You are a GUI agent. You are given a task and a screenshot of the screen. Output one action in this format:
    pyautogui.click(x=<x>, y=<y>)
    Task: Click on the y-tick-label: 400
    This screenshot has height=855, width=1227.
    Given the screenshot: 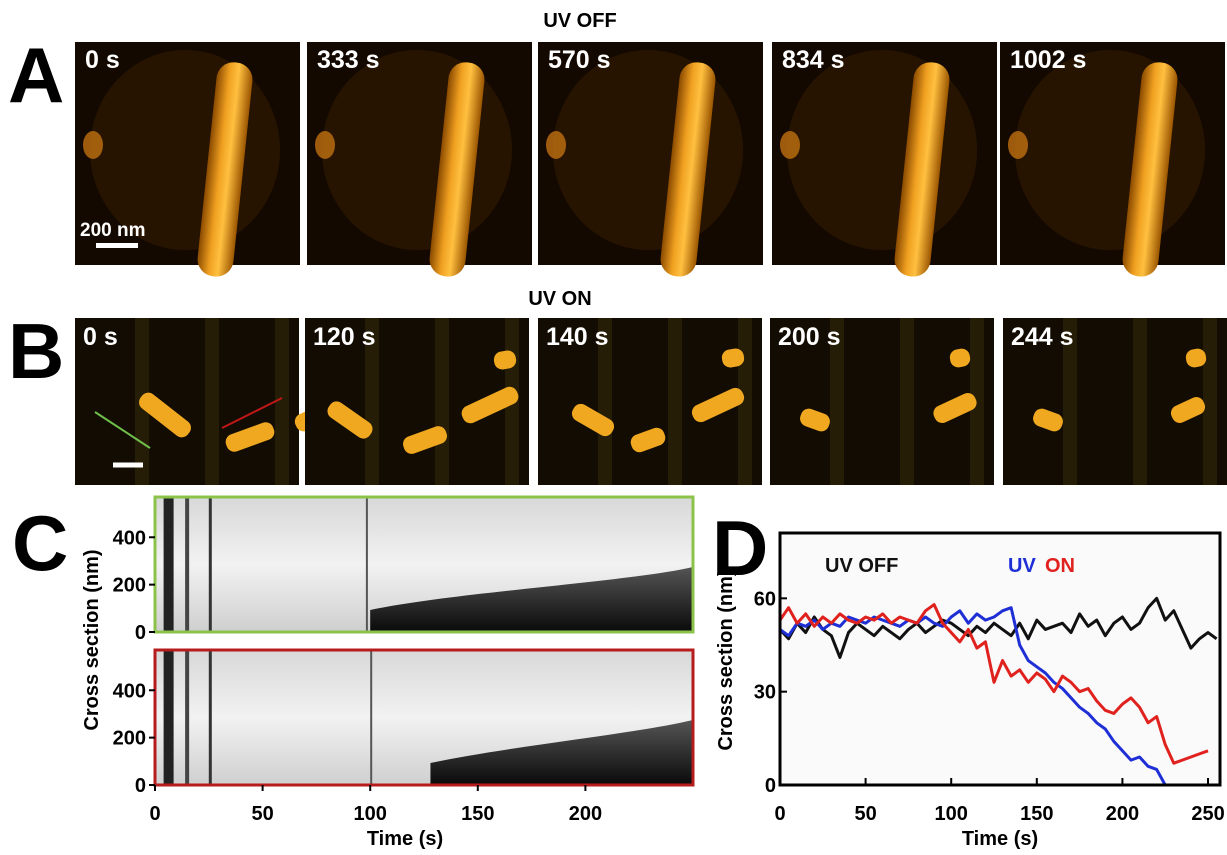 What is the action you would take?
    pyautogui.click(x=129, y=538)
    